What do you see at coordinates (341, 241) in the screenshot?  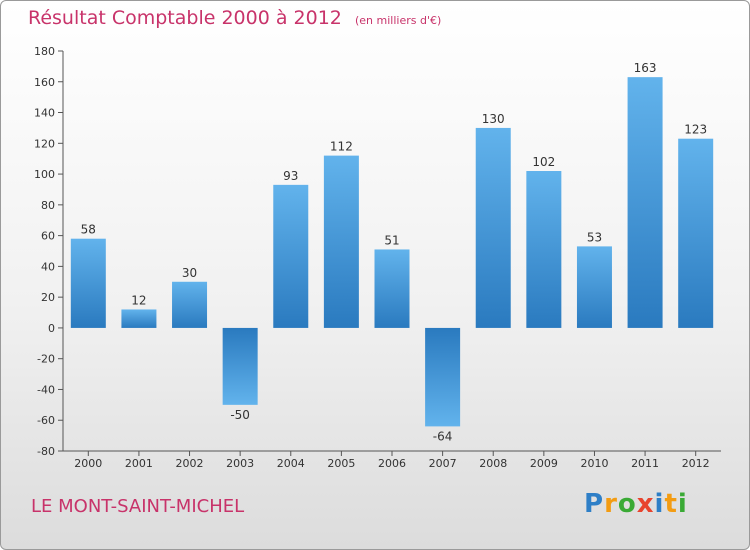 I see `bar-2005` at bounding box center [341, 241].